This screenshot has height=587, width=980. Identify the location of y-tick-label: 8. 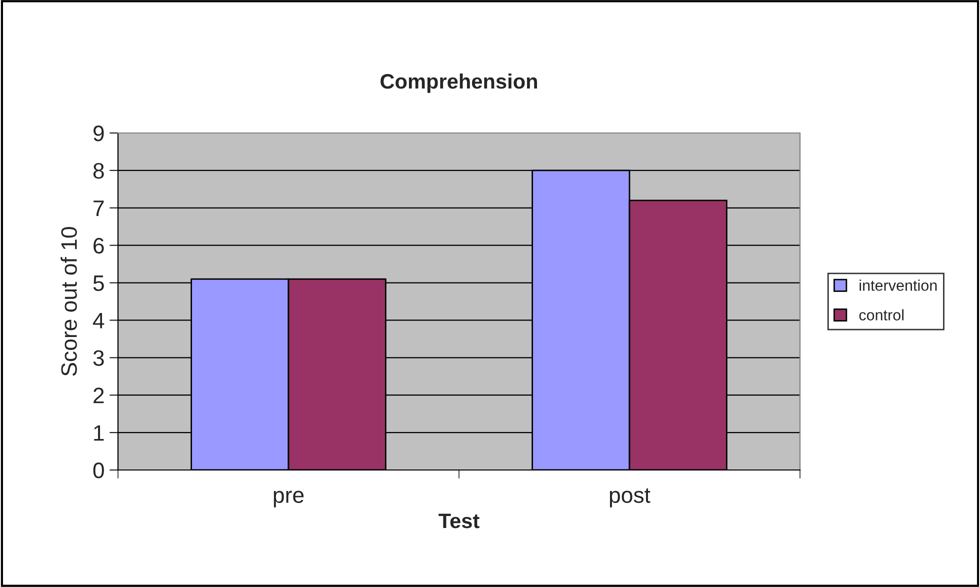
(98, 170).